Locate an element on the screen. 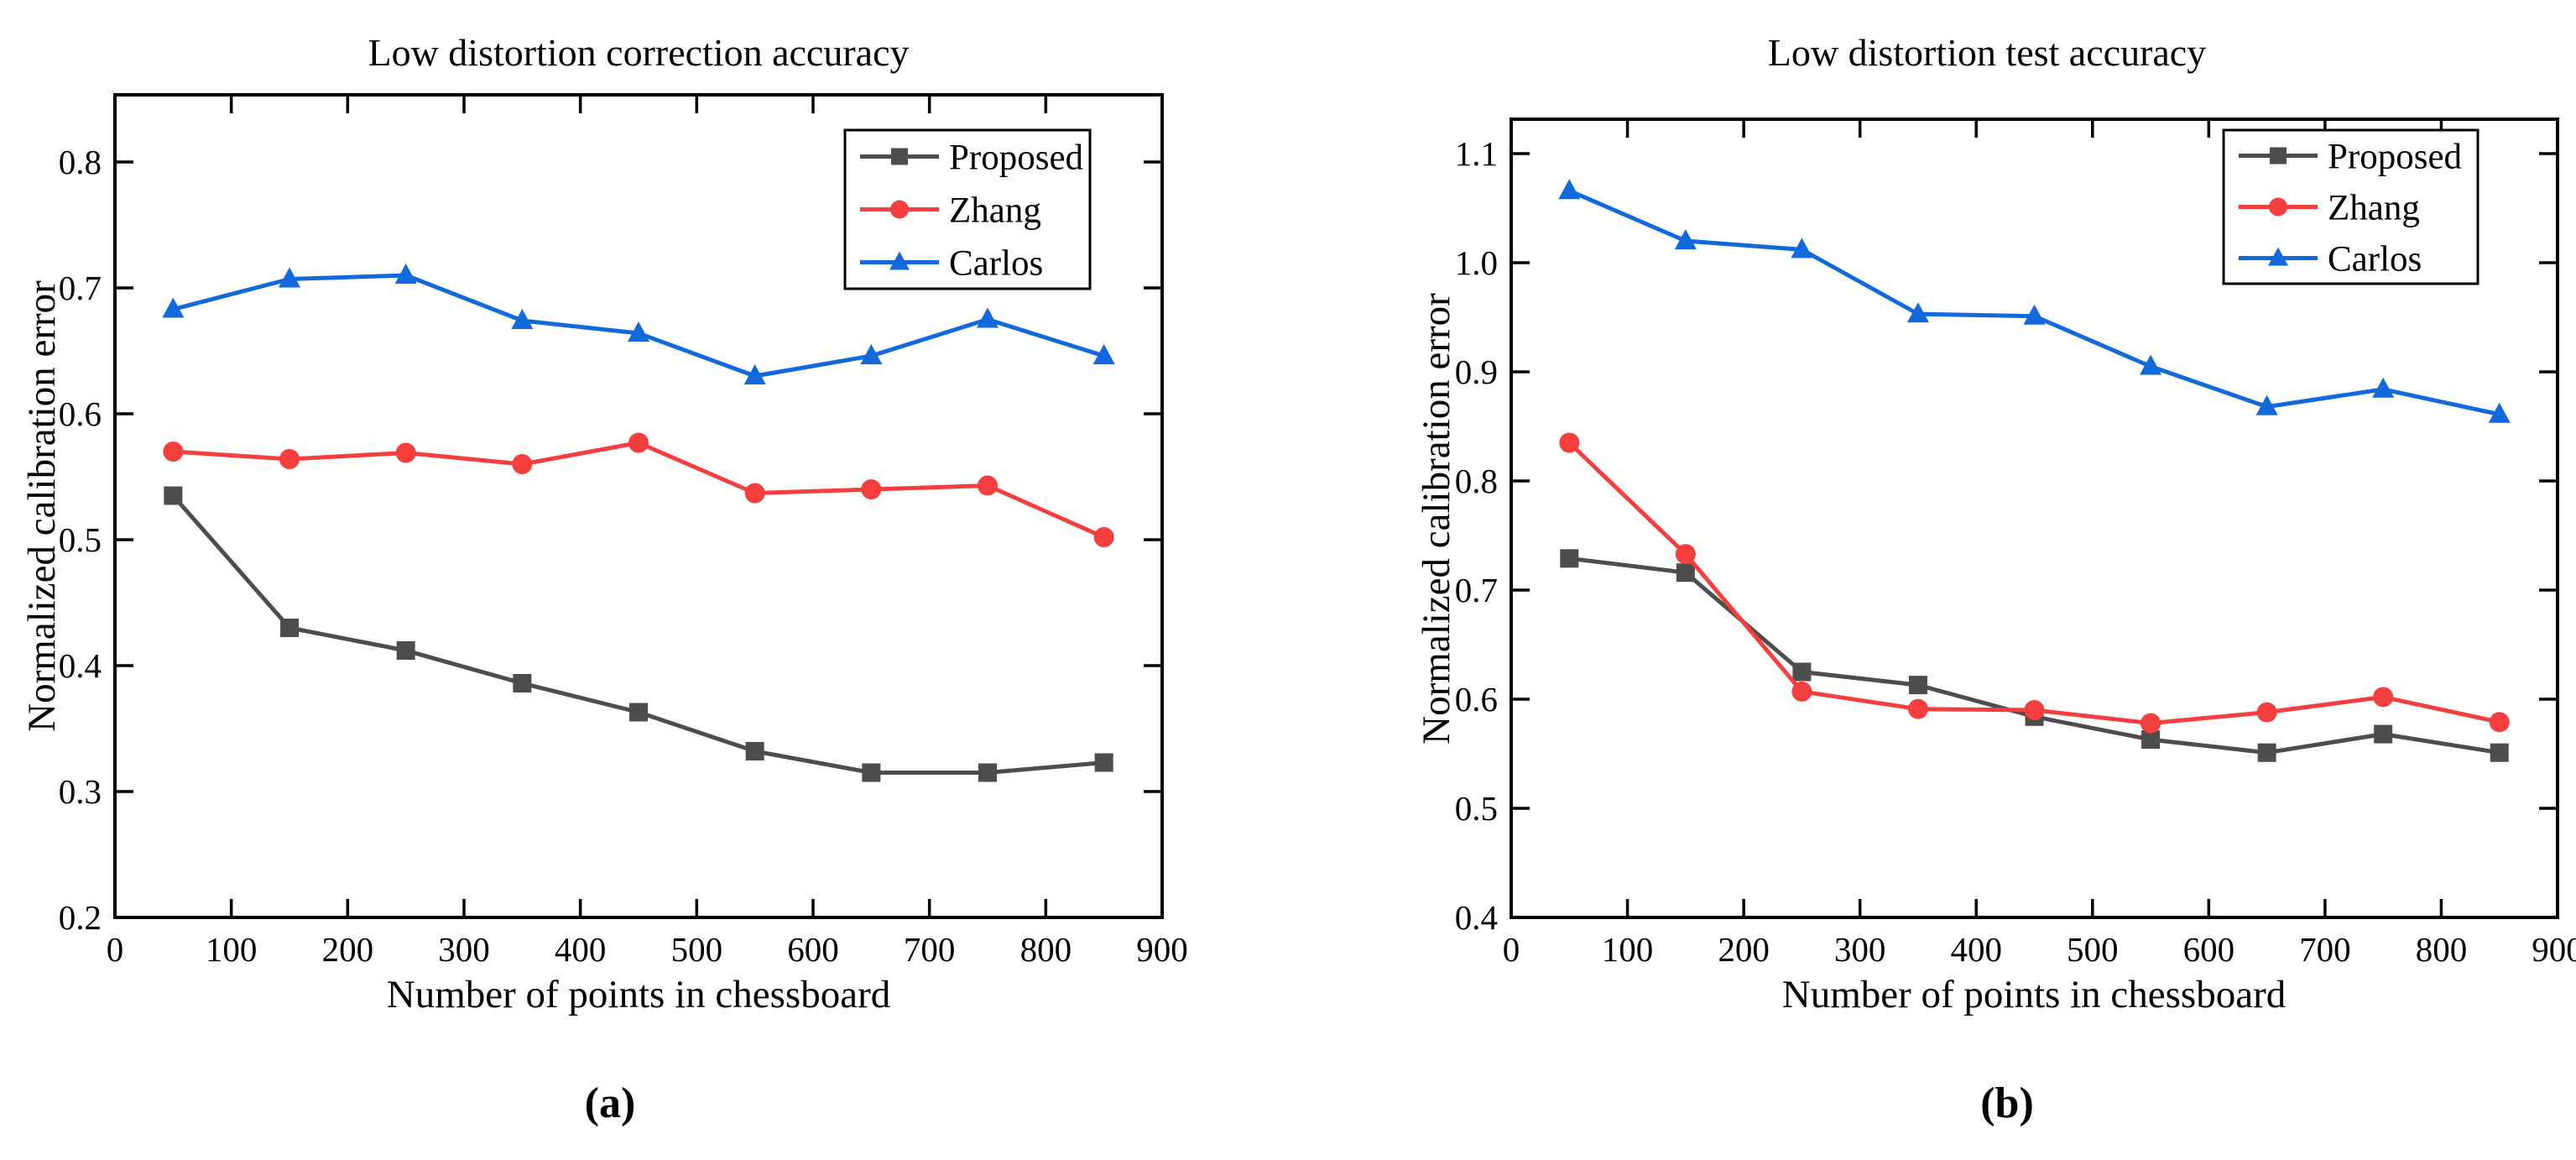 The height and width of the screenshot is (1160, 2576). panel-b-x-axis-label: Number of points in chessboard is located at coordinates (2034, 994).